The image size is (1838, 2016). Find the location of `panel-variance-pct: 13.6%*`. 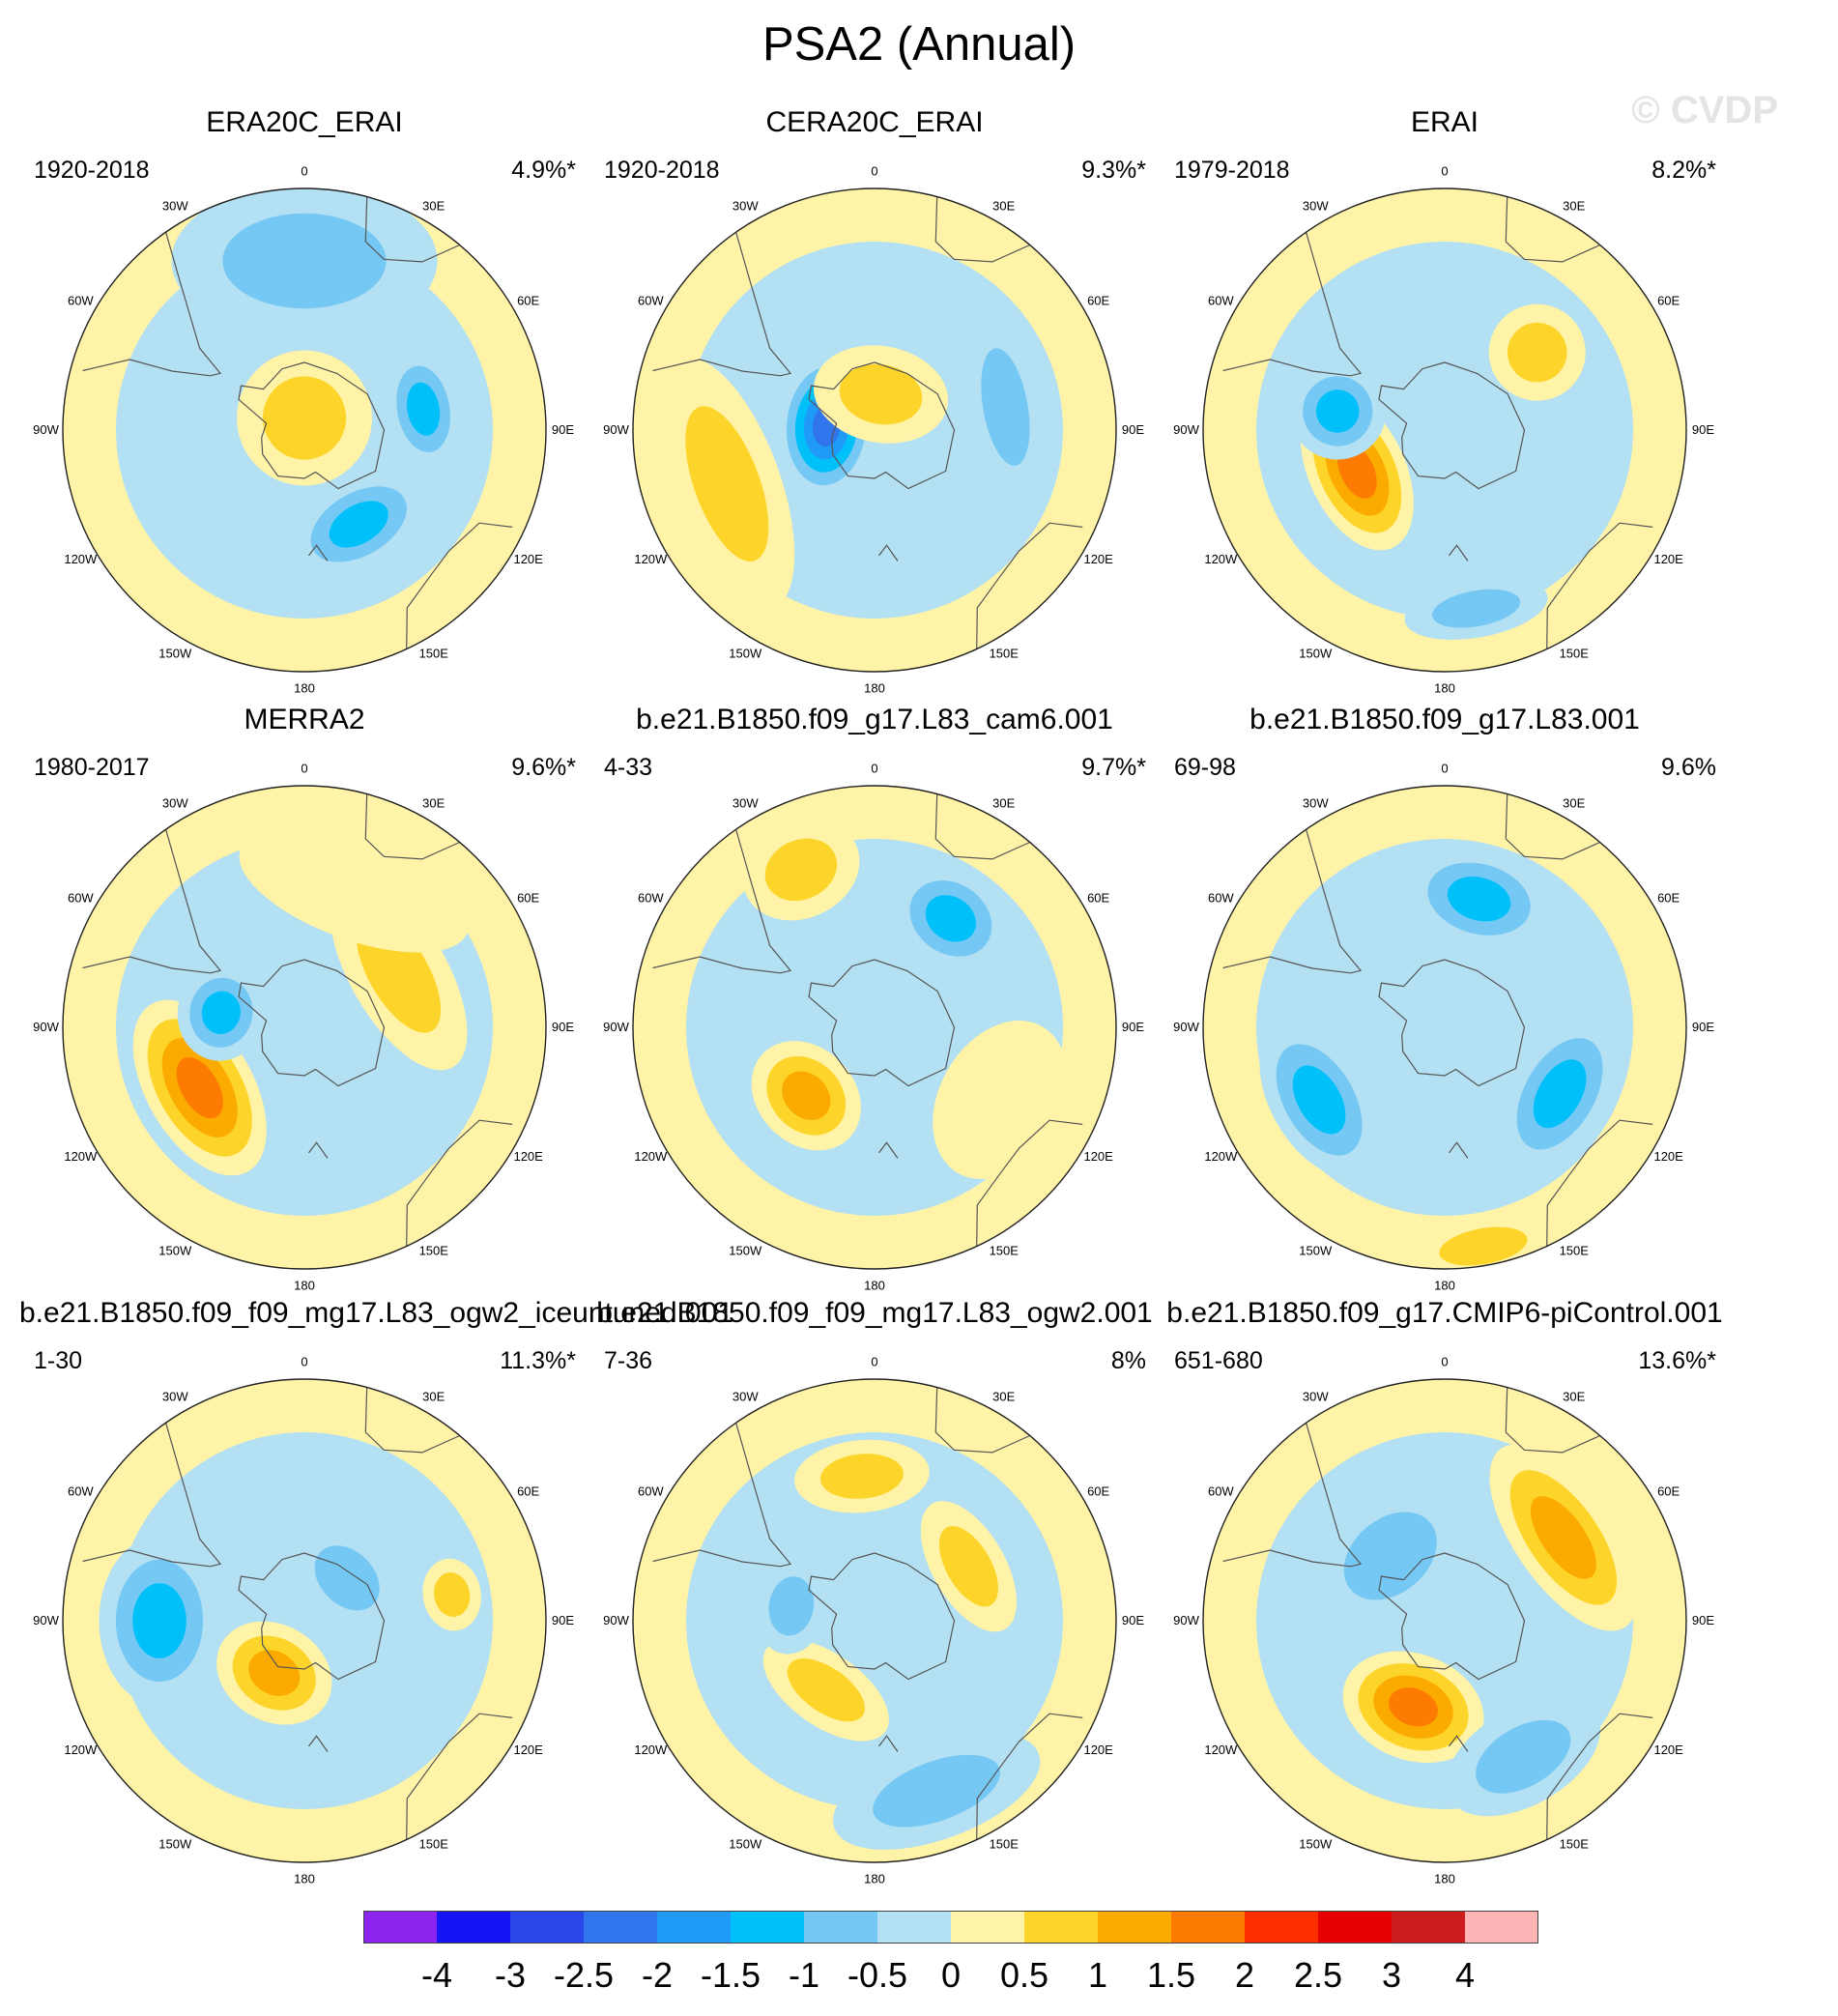

panel-variance-pct: 13.6%* is located at coordinates (1677, 1361).